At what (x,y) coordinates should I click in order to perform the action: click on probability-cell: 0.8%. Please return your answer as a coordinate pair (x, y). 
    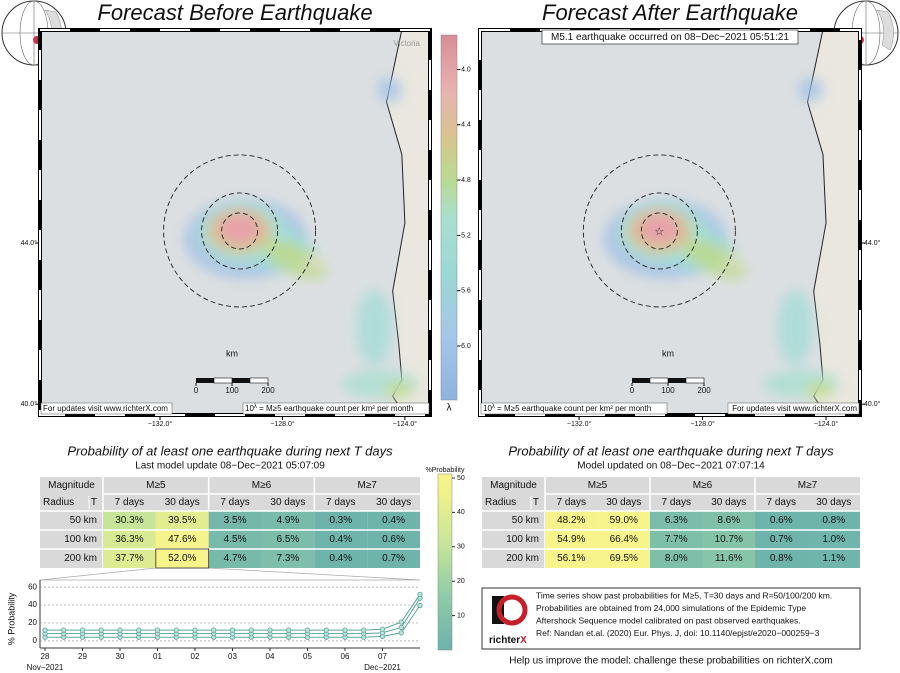
    Looking at the image, I should click on (781, 558).